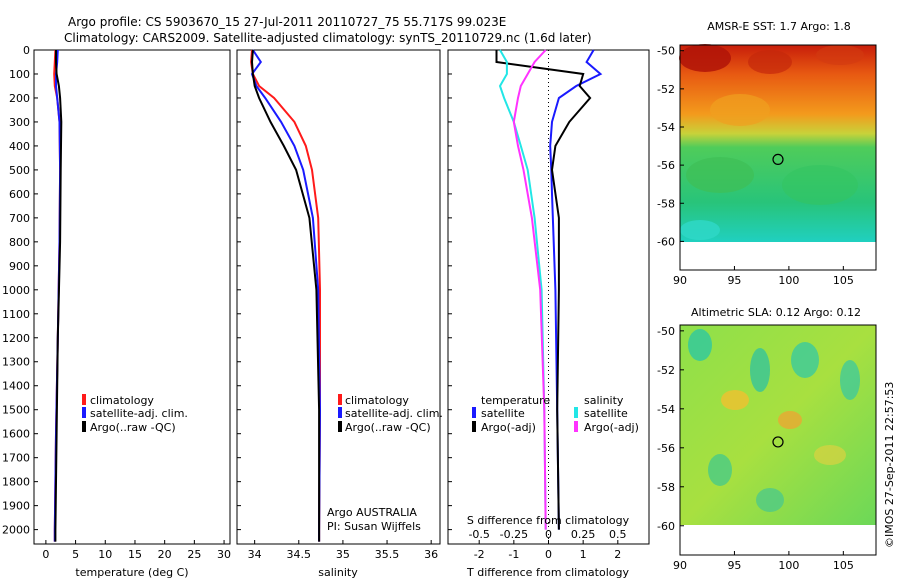 Image resolution: width=900 pixels, height=580 pixels. Describe the element at coordinates (774, 420) in the screenshot. I see `sla-texture` at that location.